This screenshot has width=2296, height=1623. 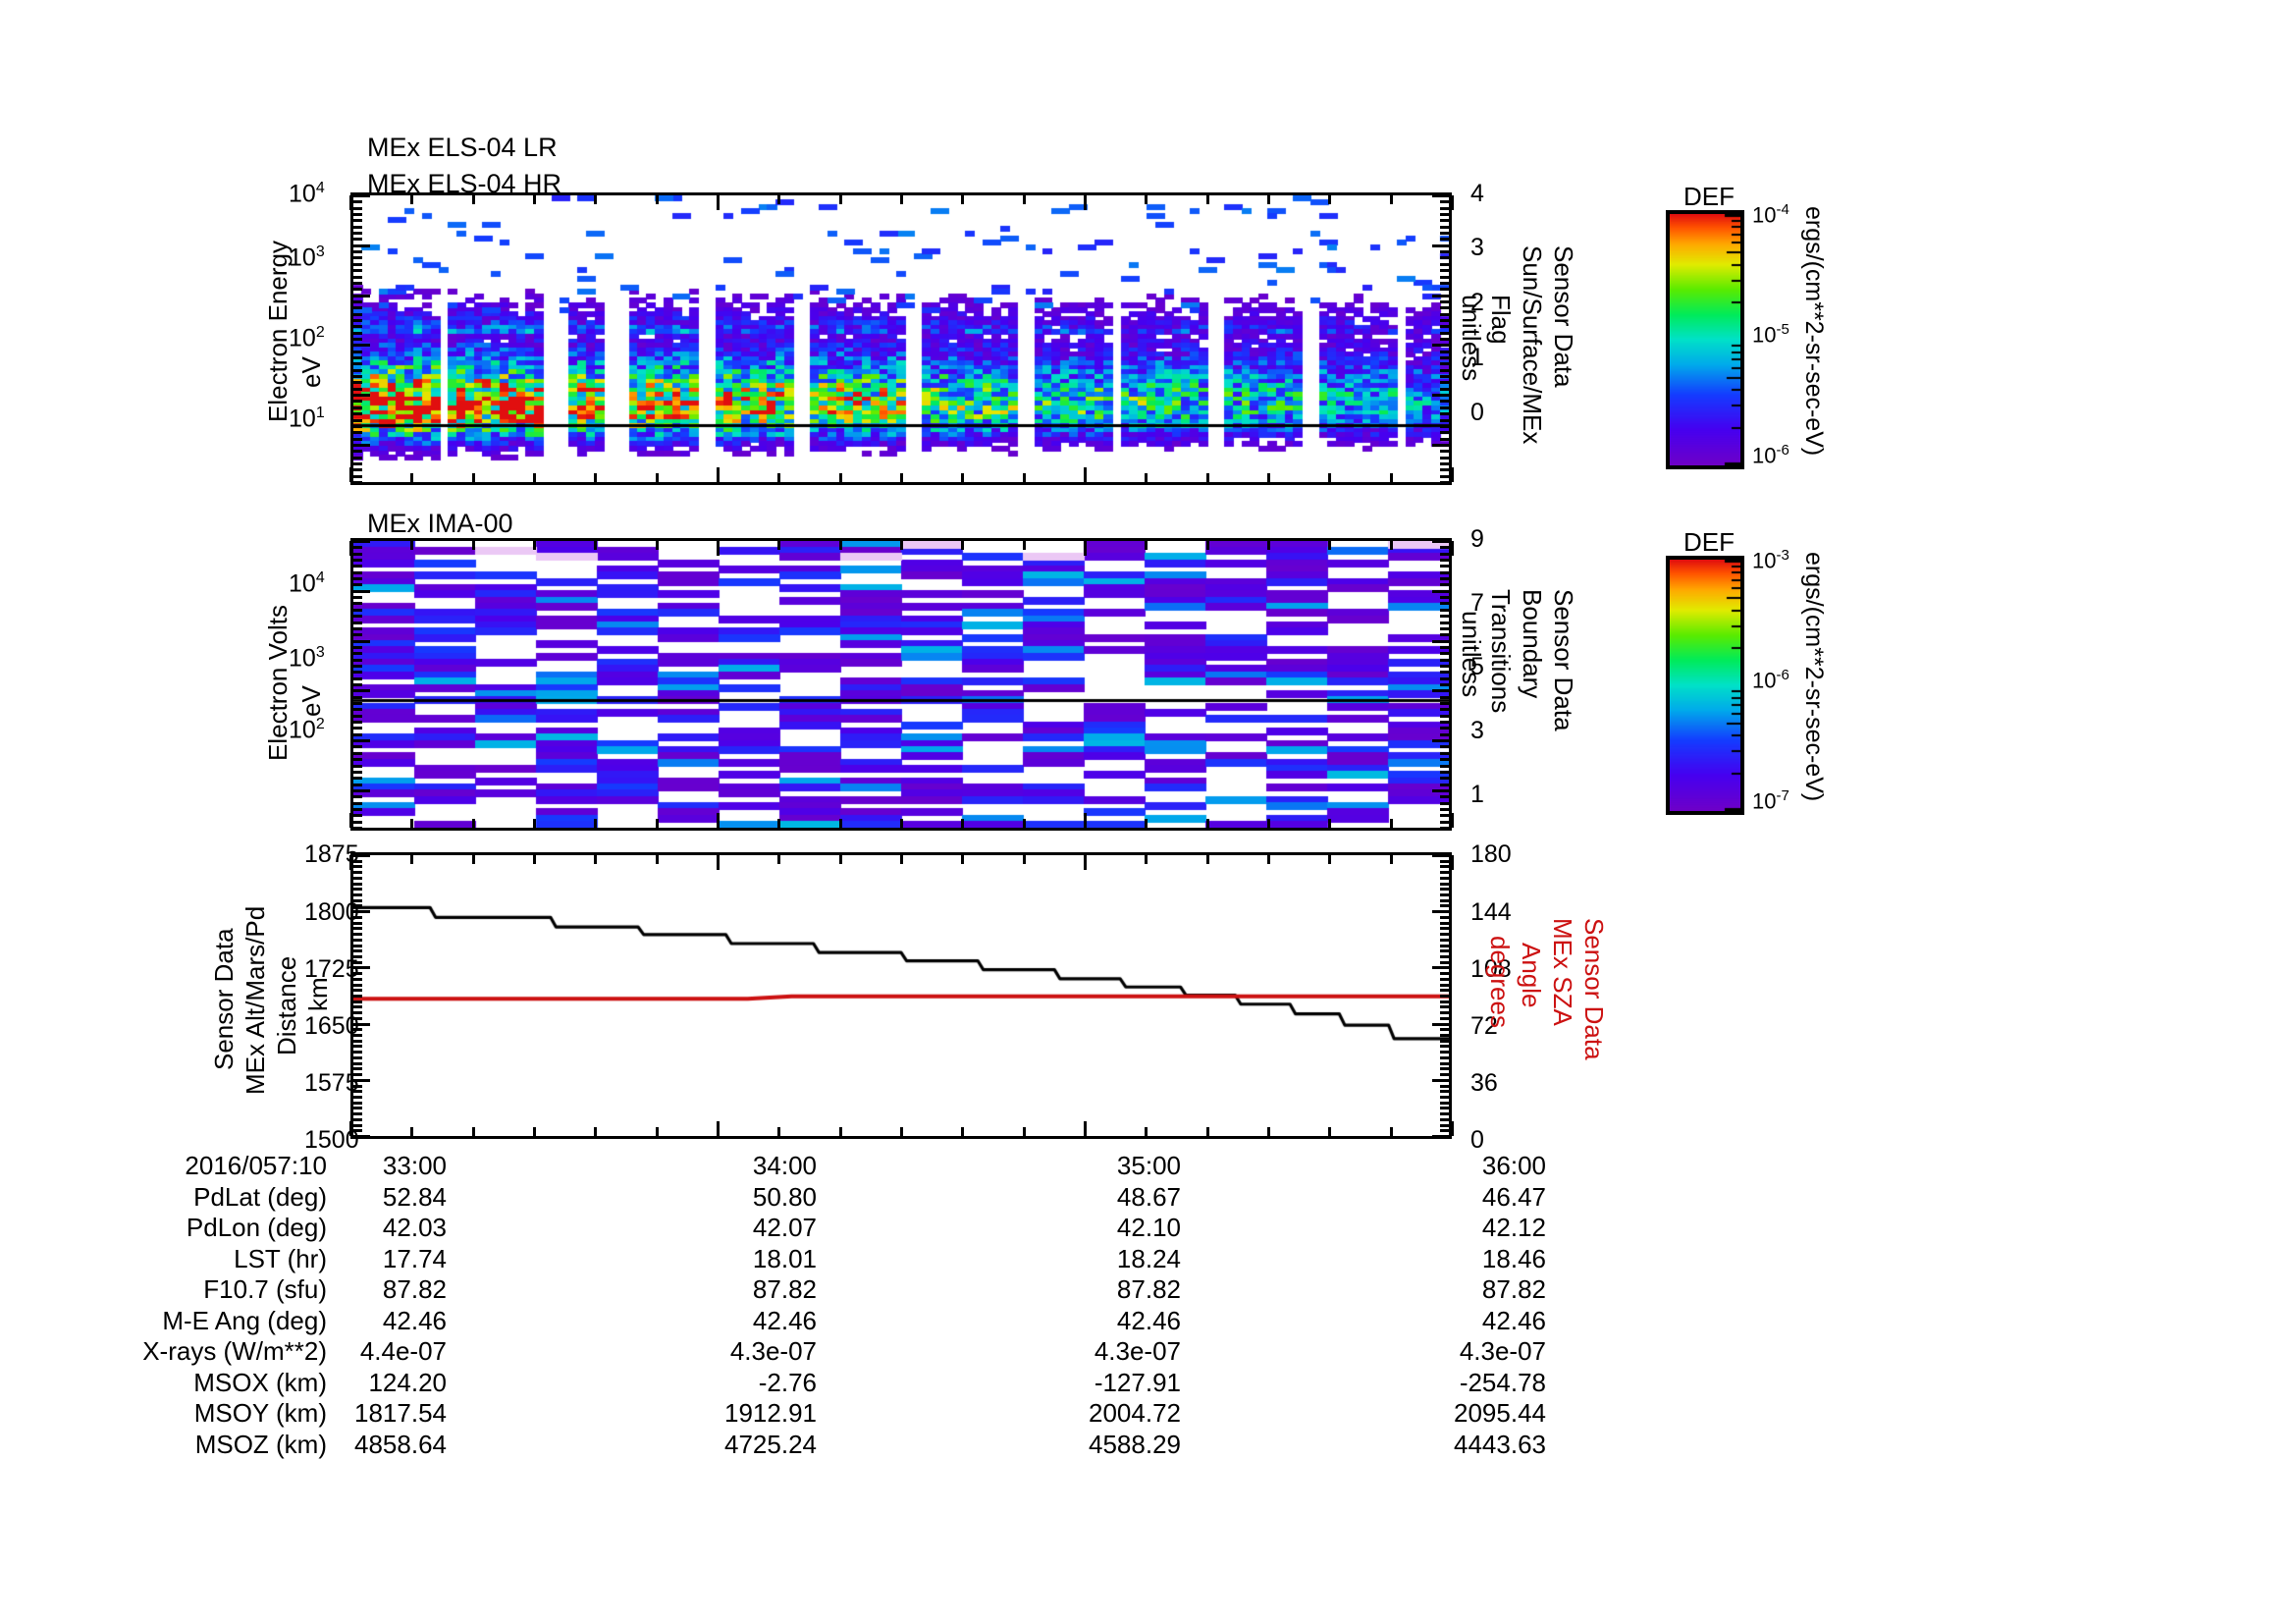 I want to click on panel-alt-left-axis-label-2: Distance, so click(x=286, y=1005).